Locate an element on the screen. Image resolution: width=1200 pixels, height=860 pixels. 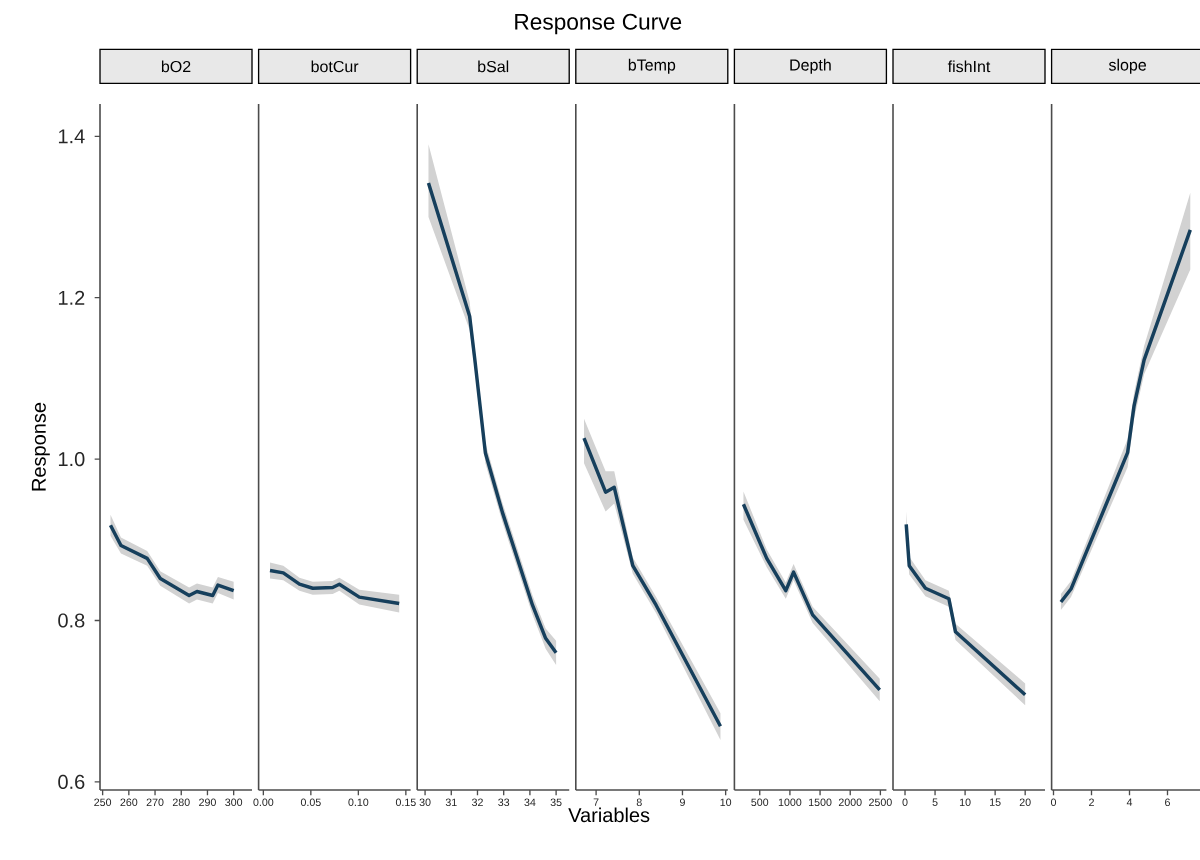
y-tick-label: 1.2 is located at coordinates (71, 297).